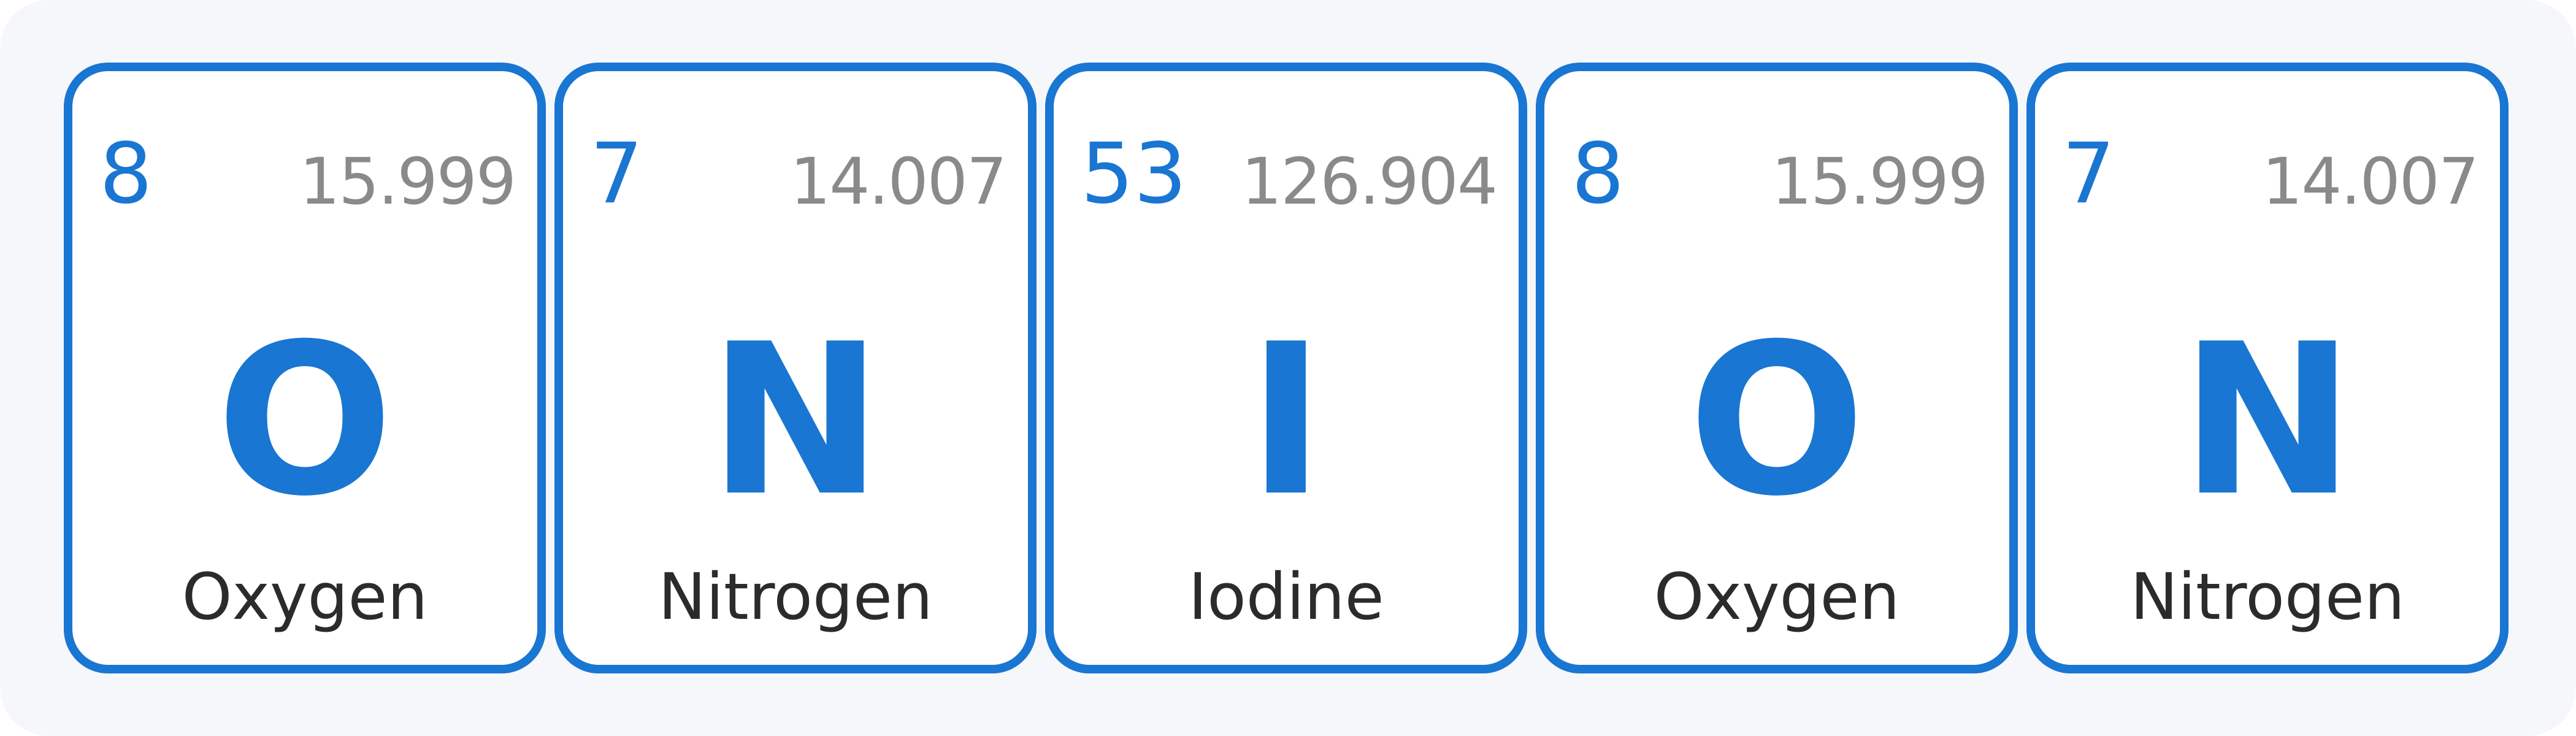  I want to click on atomic-number: 53, so click(1134, 174).